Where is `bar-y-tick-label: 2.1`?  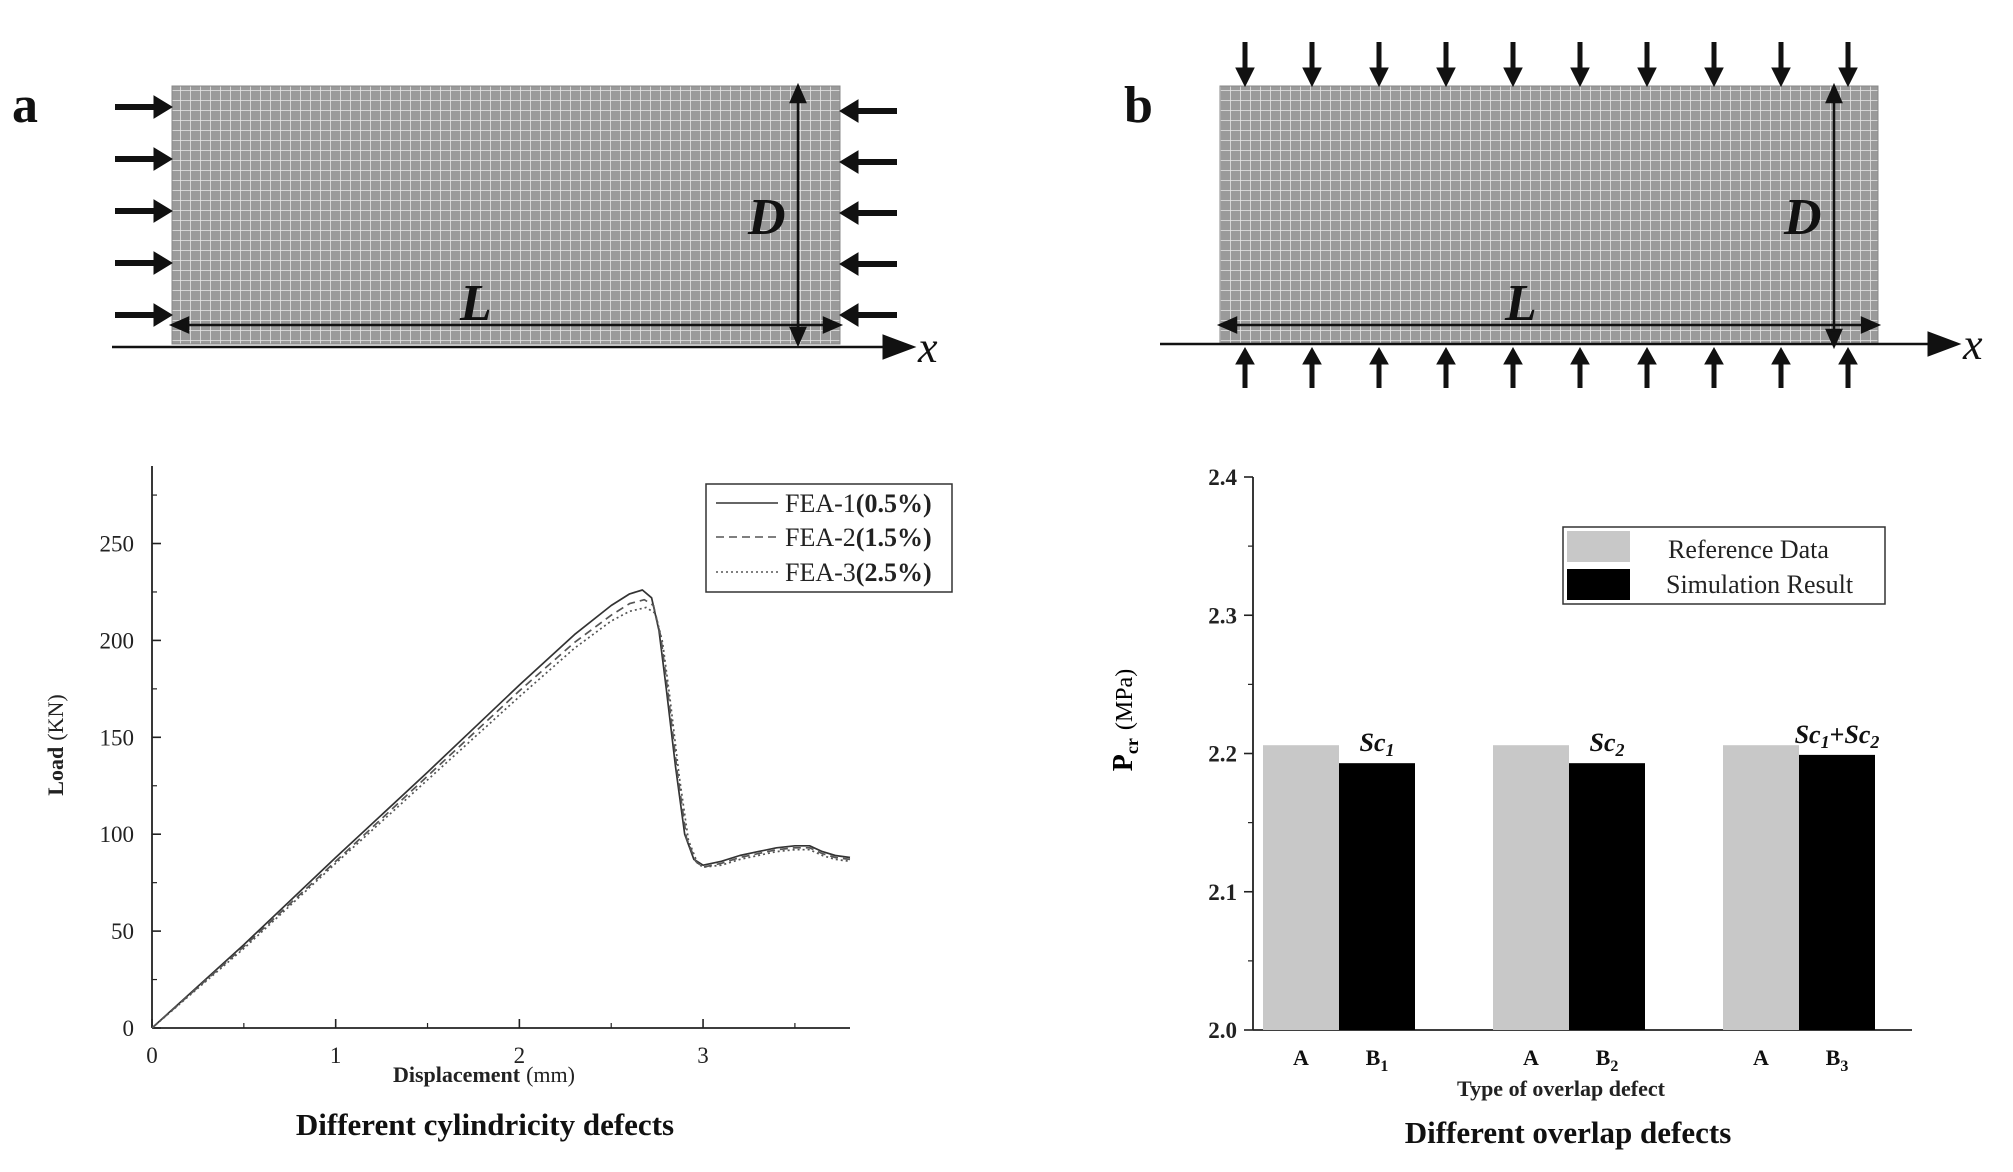 bar-y-tick-label: 2.1 is located at coordinates (1222, 892).